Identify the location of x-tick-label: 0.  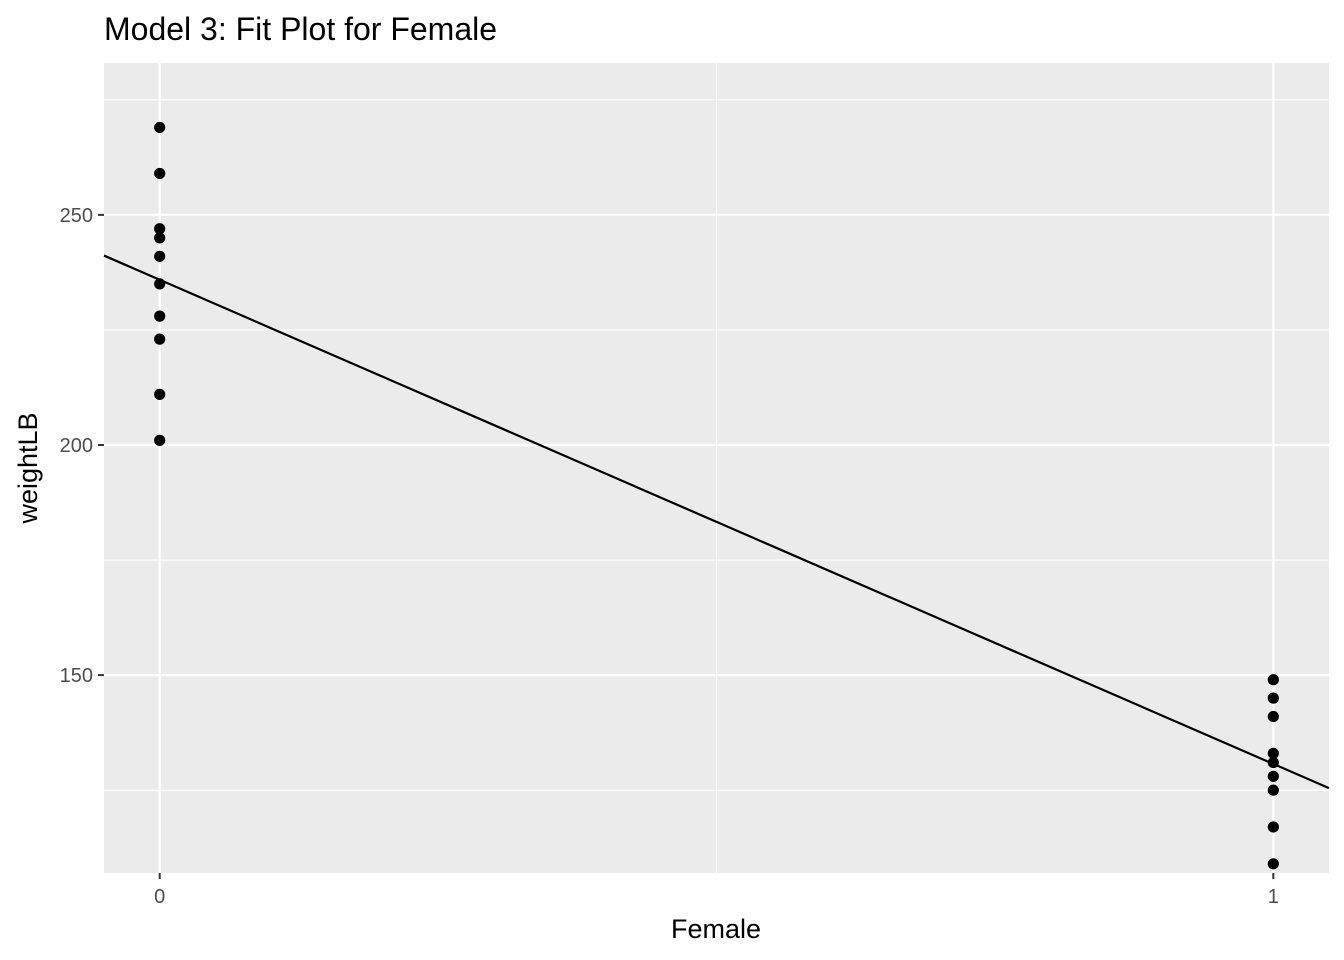
(159, 897).